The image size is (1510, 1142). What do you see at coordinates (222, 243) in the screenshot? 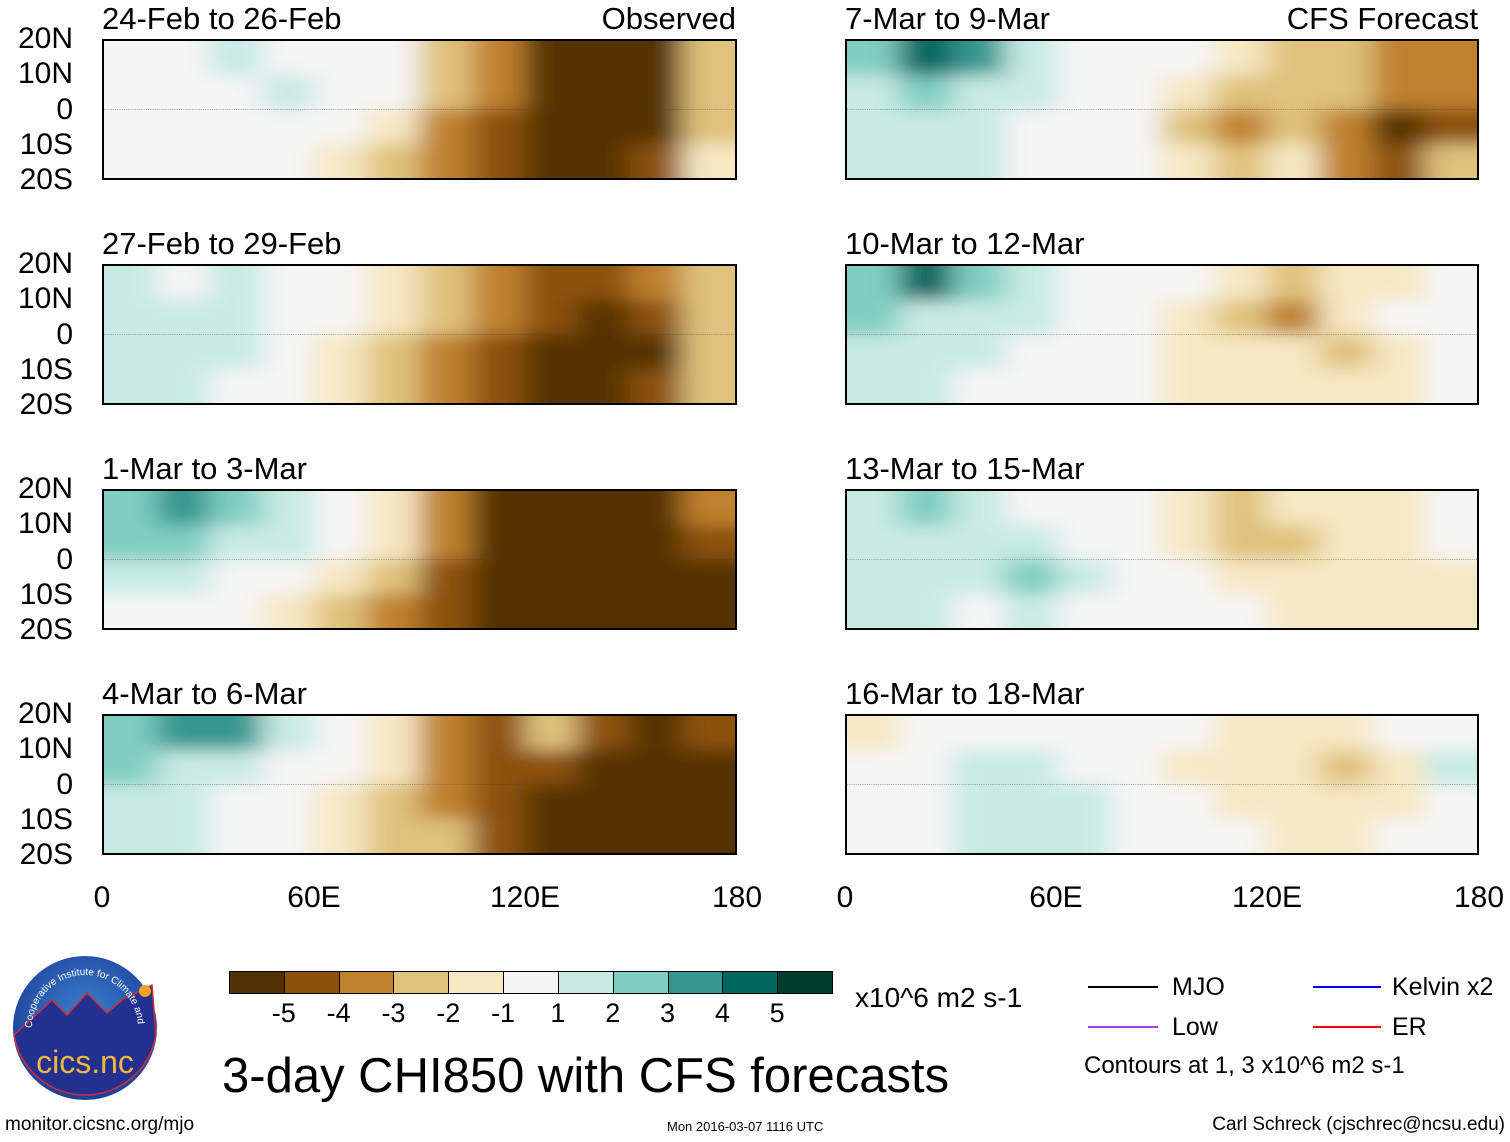
I see `panel-title: 27-Feb to 29-Feb` at bounding box center [222, 243].